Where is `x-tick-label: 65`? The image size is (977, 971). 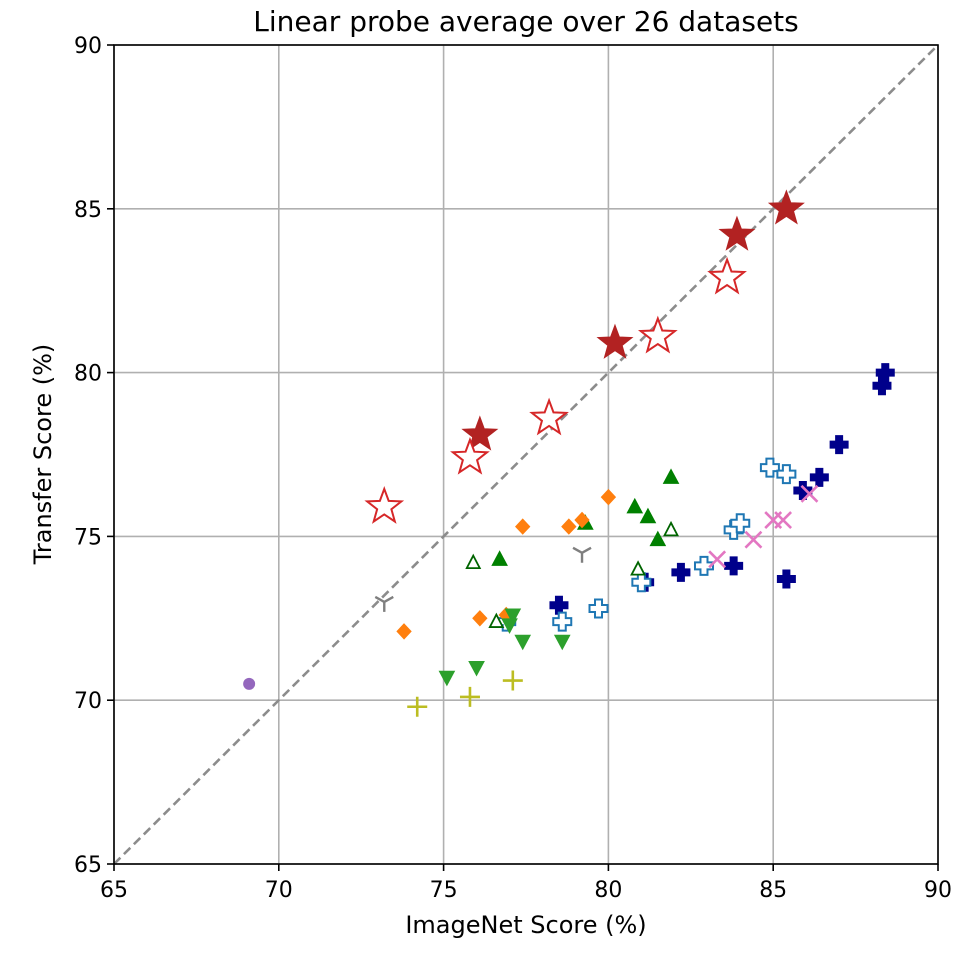 x-tick-label: 65 is located at coordinates (114, 890).